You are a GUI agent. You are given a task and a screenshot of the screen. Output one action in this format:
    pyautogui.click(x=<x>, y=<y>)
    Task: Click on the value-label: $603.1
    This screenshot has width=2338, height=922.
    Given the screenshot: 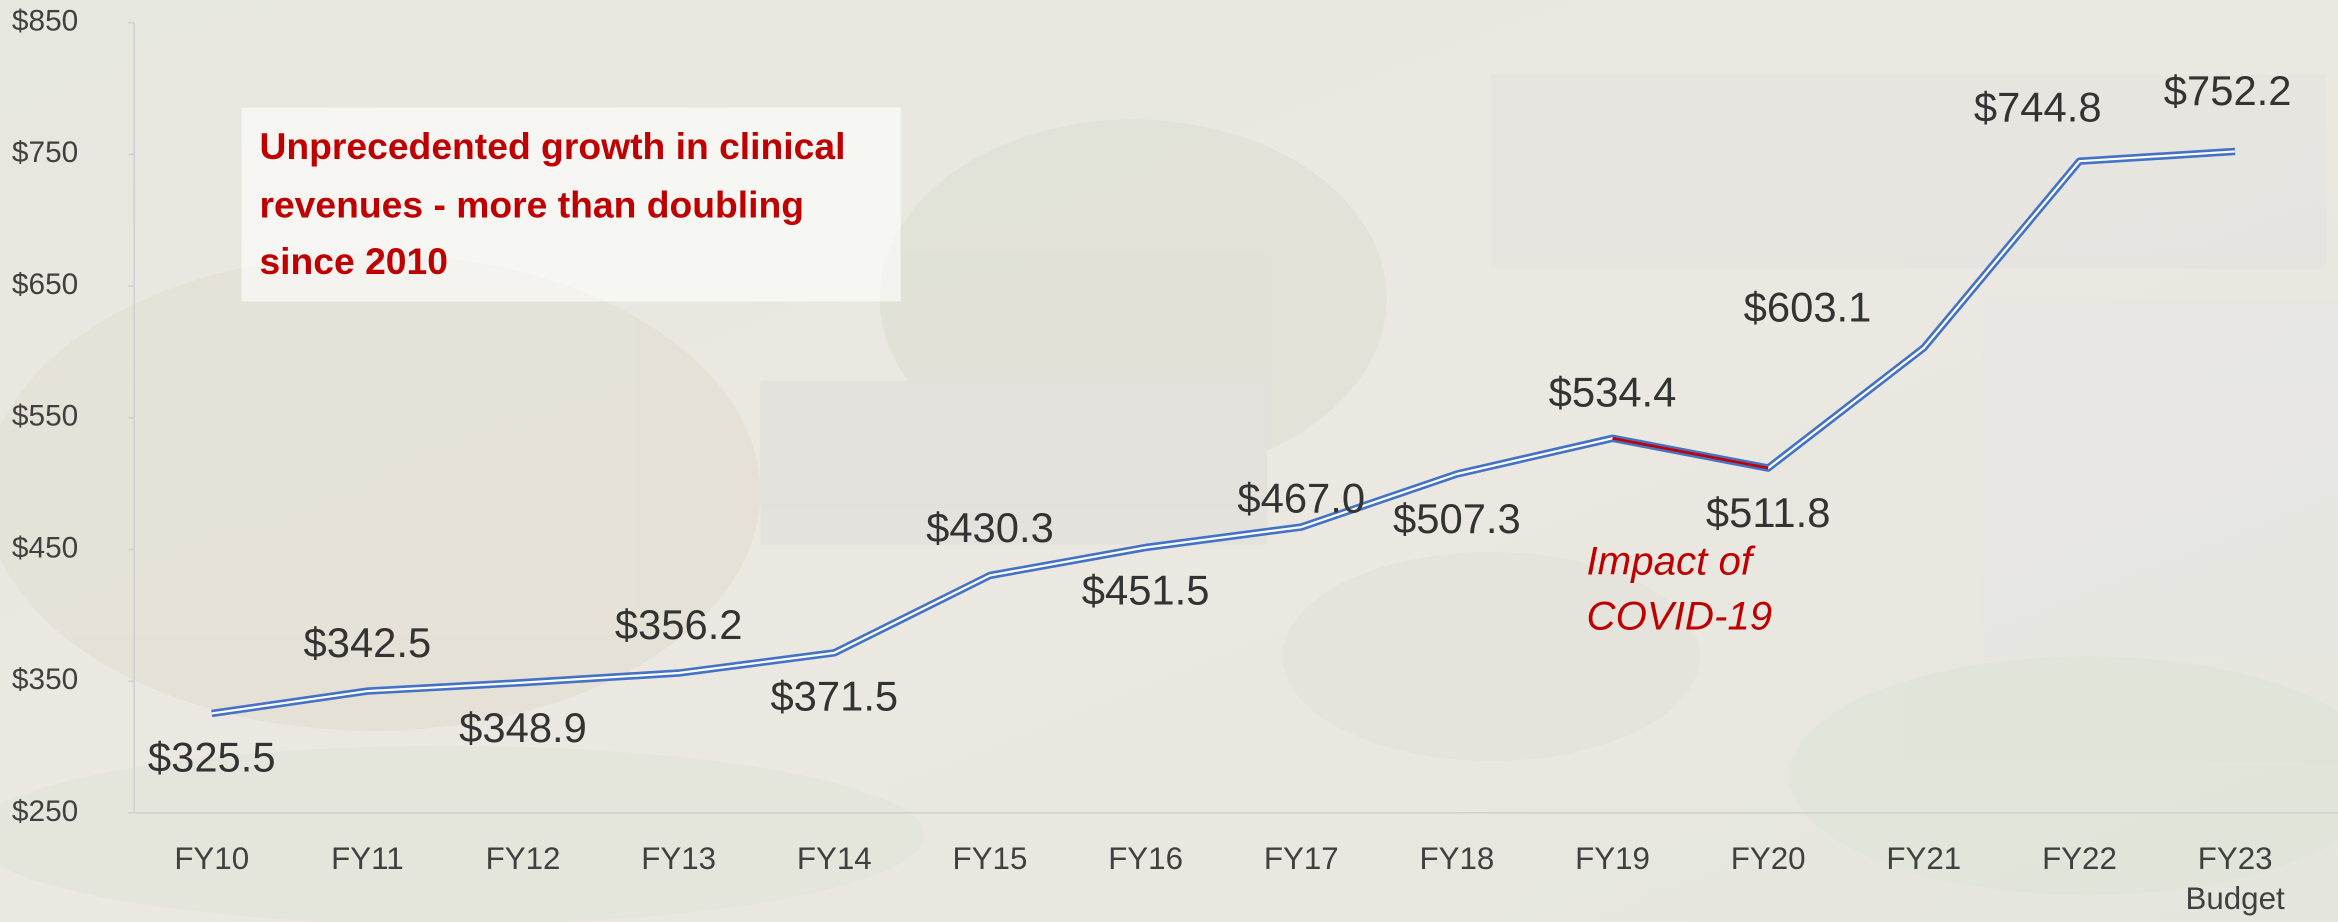 What is the action you would take?
    pyautogui.click(x=1808, y=306)
    